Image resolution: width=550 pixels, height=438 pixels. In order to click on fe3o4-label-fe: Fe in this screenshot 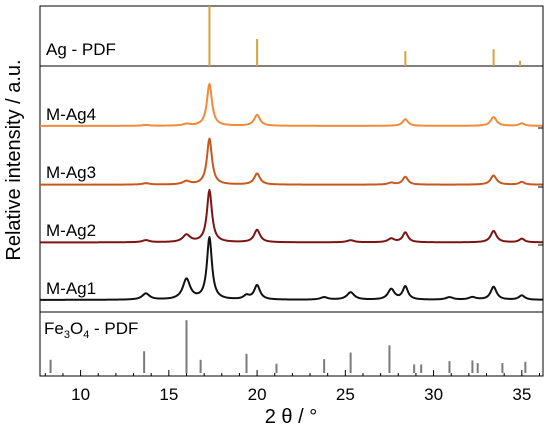, I will do `click(54, 328)`.